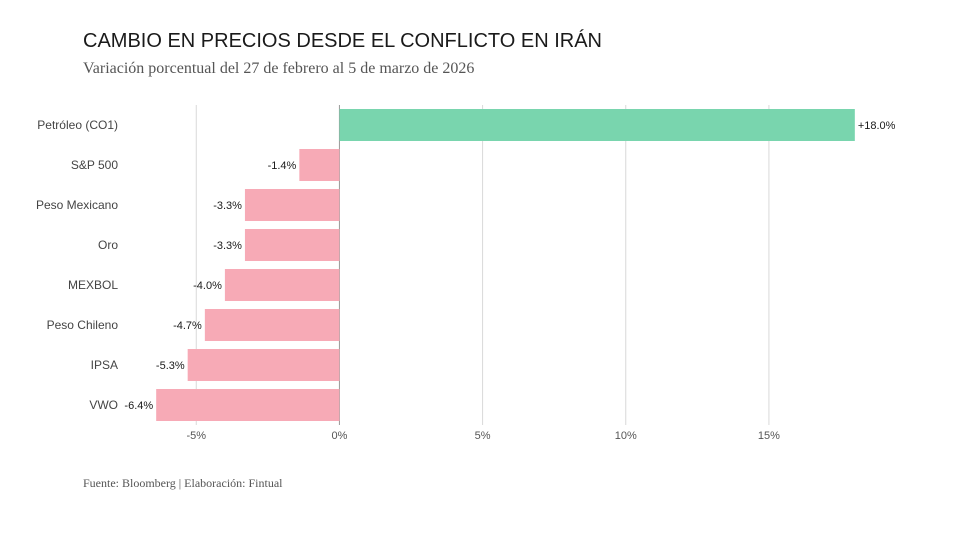  Describe the element at coordinates (77, 125) in the screenshot. I see `category-label: Petróleo (CO1)` at that location.